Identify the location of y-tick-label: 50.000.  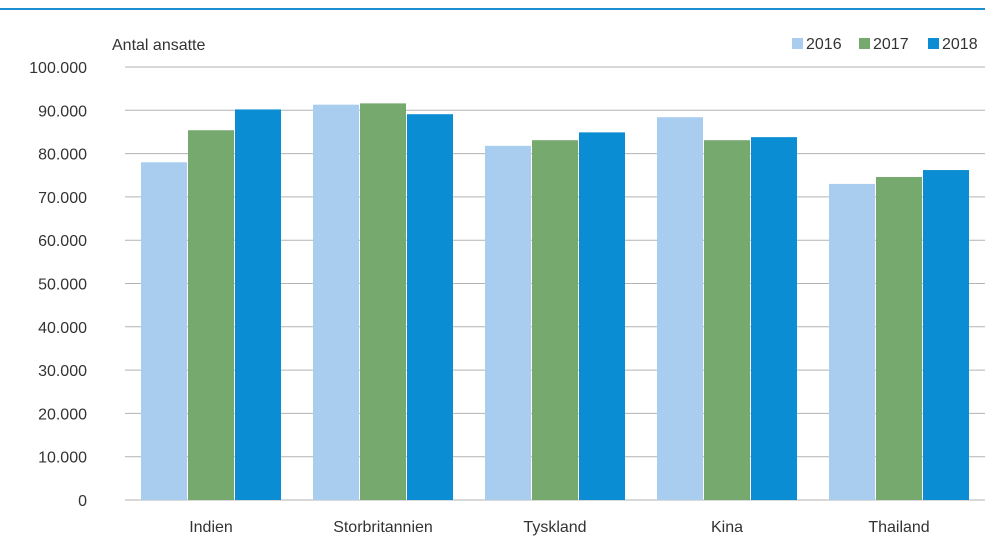
(62, 285).